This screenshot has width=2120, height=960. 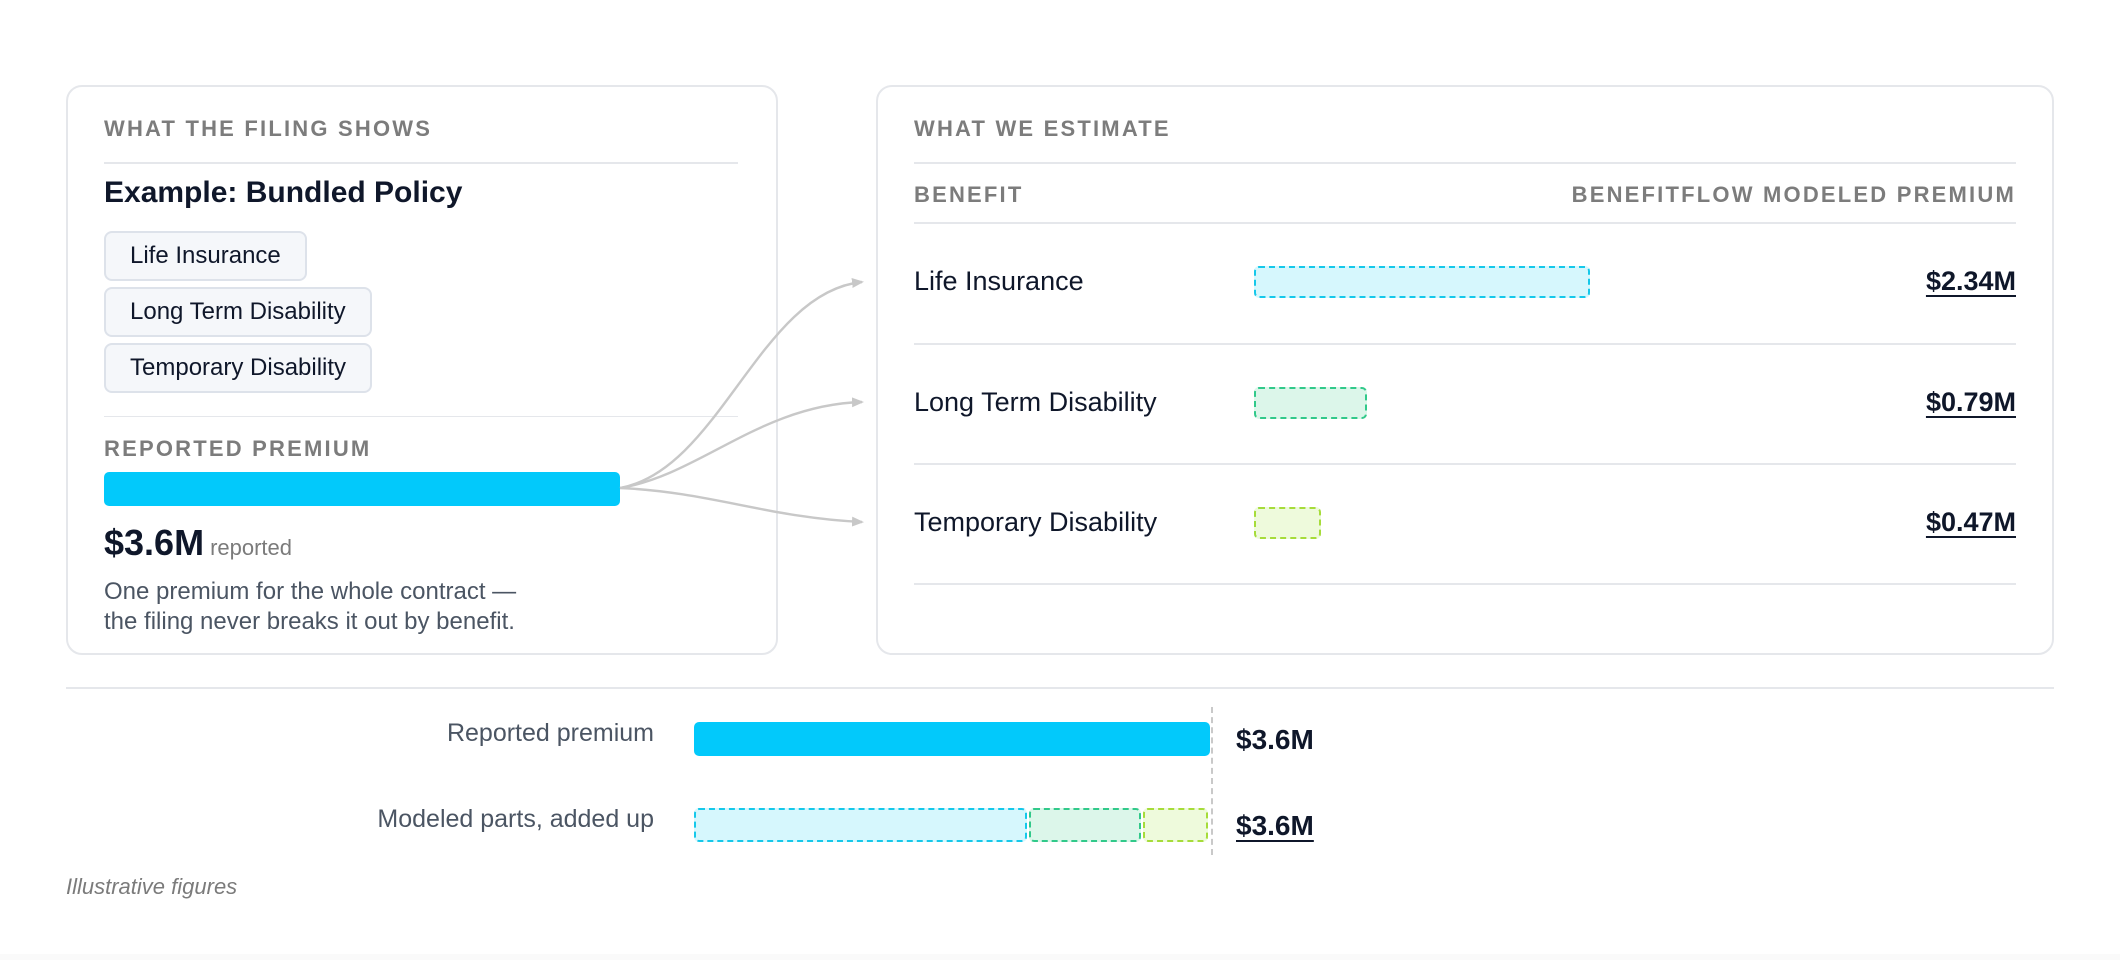 What do you see at coordinates (1175, 825) in the screenshot?
I see `comparison-segment-temporary-disability` at bounding box center [1175, 825].